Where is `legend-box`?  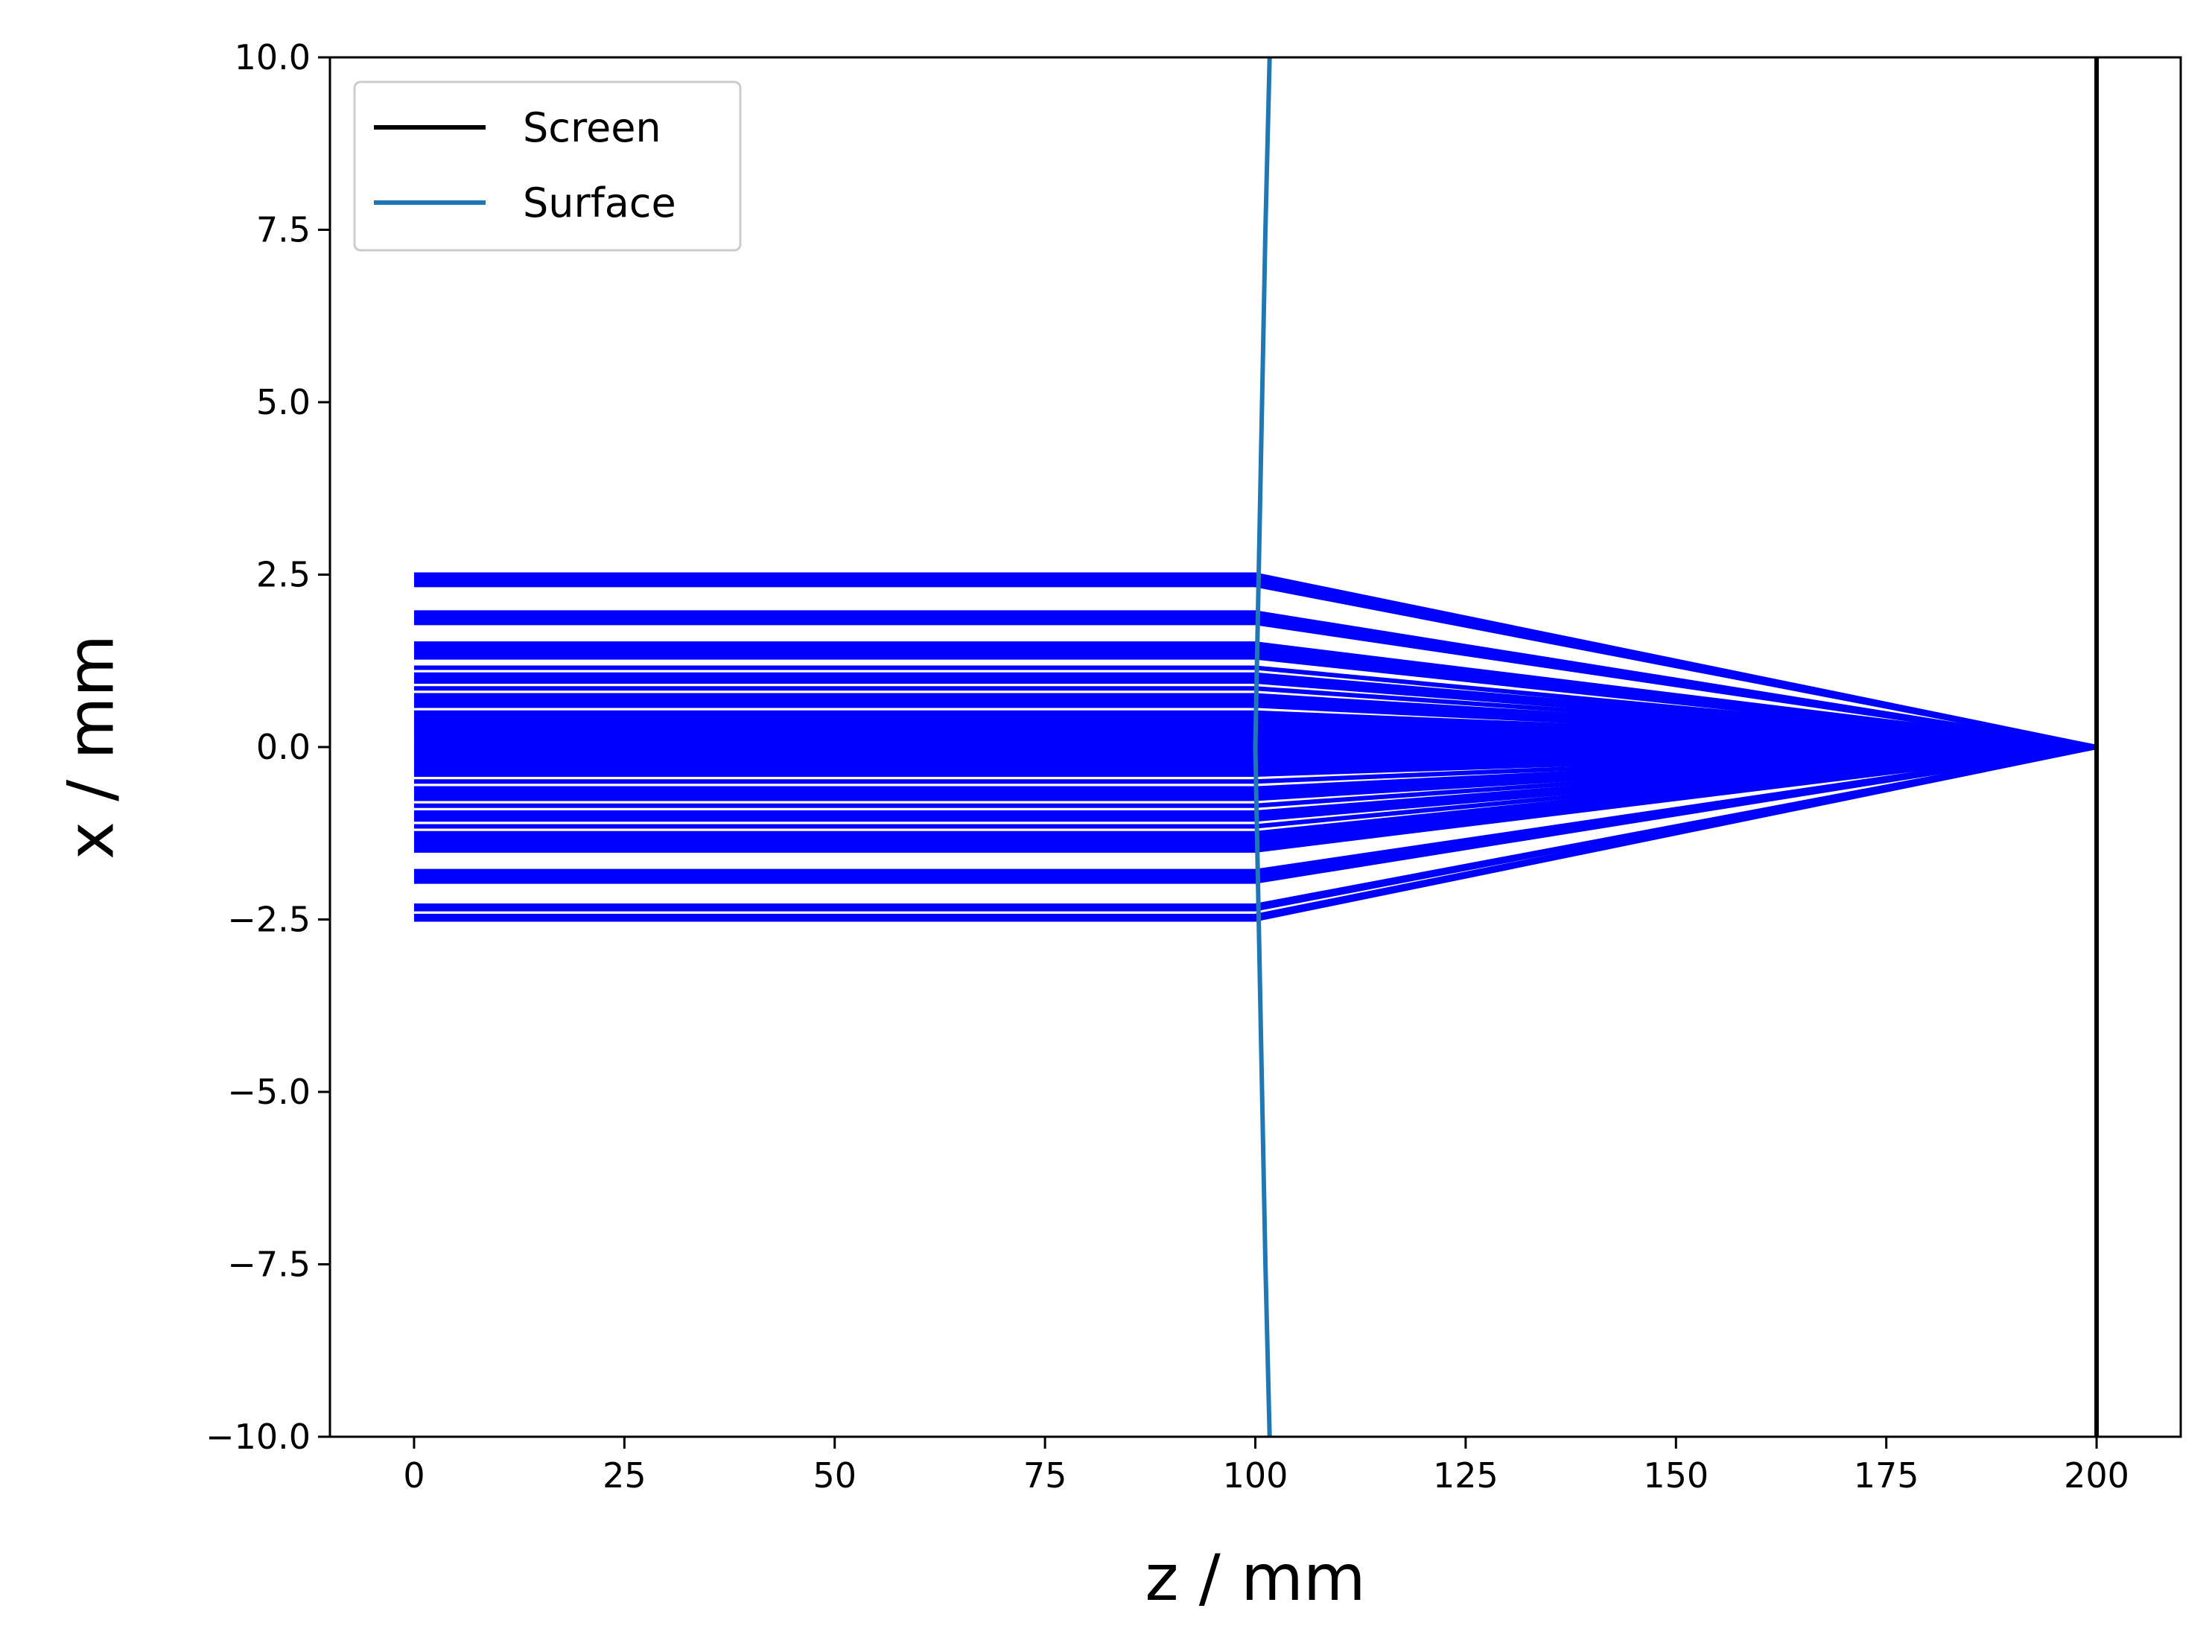
legend-box is located at coordinates (547, 166).